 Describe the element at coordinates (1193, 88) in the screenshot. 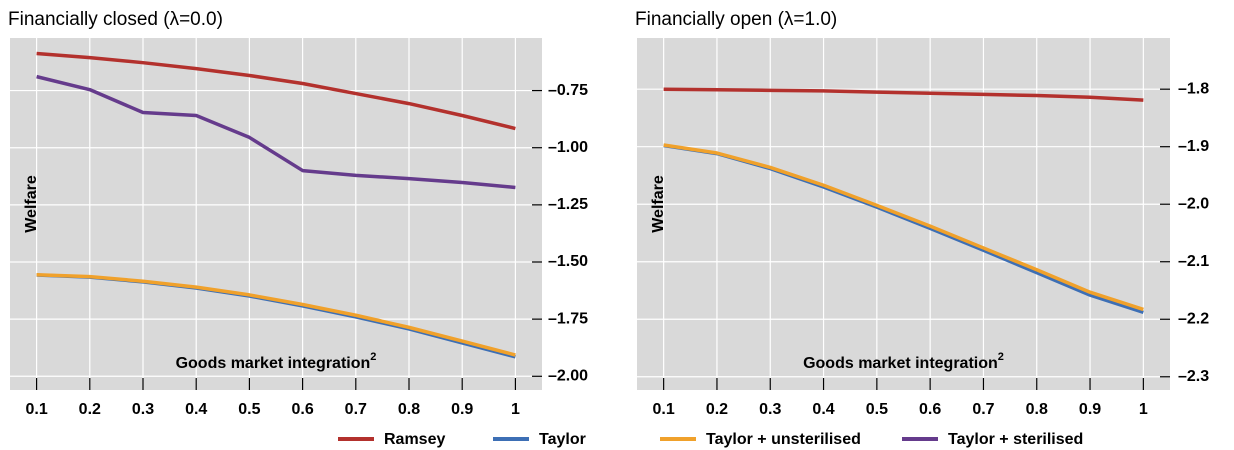

I see `y-tick-label: –1.8` at that location.